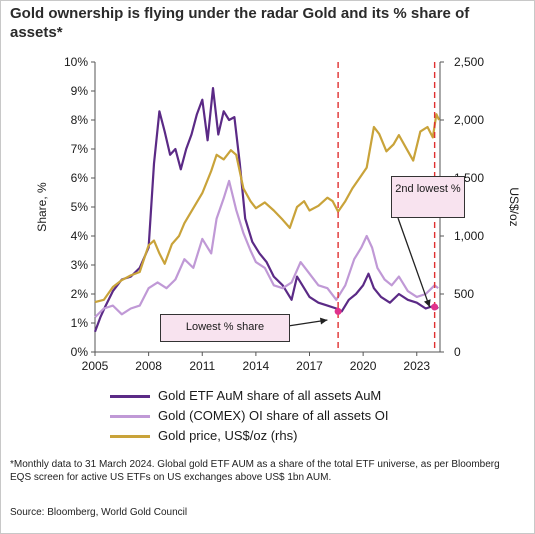 The width and height of the screenshot is (535, 534). I want to click on x-tick-label: 2017, so click(309, 366).